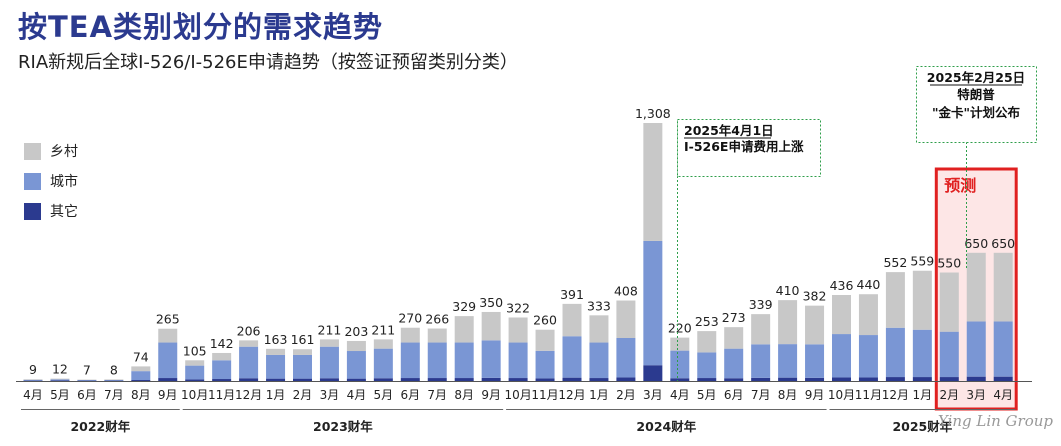 The height and width of the screenshot is (446, 1061). Describe the element at coordinates (330, 395) in the screenshot. I see `x-tick-label: 3月` at that location.